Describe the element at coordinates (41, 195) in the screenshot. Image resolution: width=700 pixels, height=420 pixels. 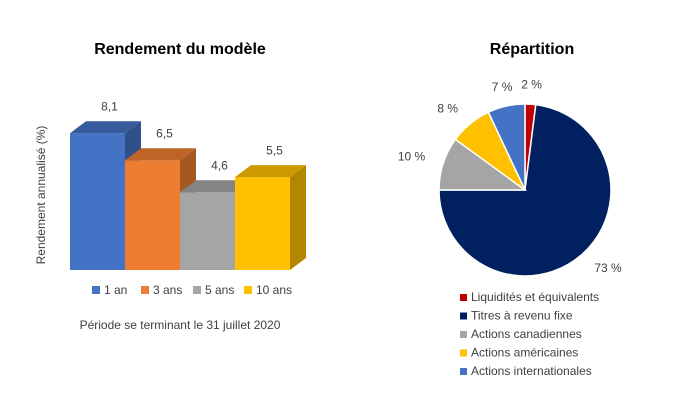
I see `y-axis-label: Rendement annualisé (%)` at that location.